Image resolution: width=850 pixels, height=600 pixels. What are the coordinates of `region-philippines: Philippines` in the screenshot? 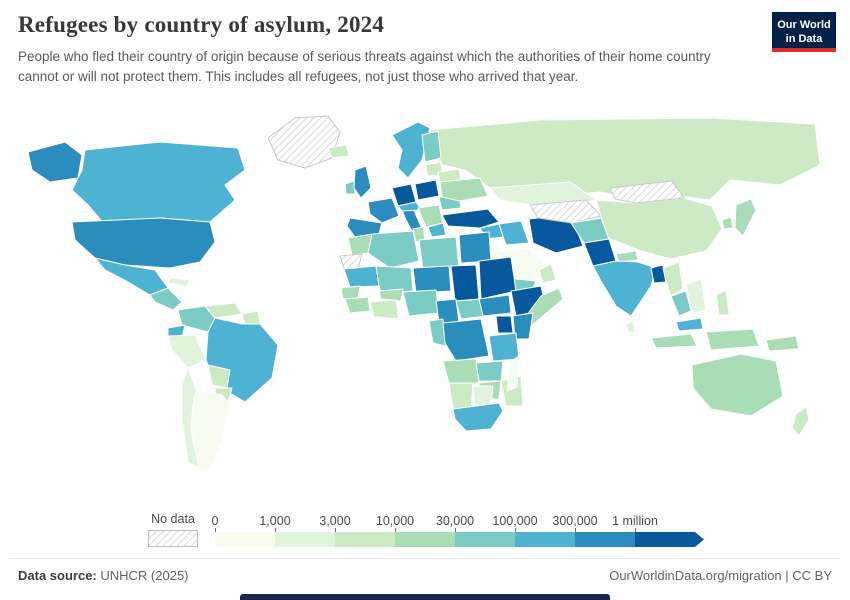 It's located at (722, 302).